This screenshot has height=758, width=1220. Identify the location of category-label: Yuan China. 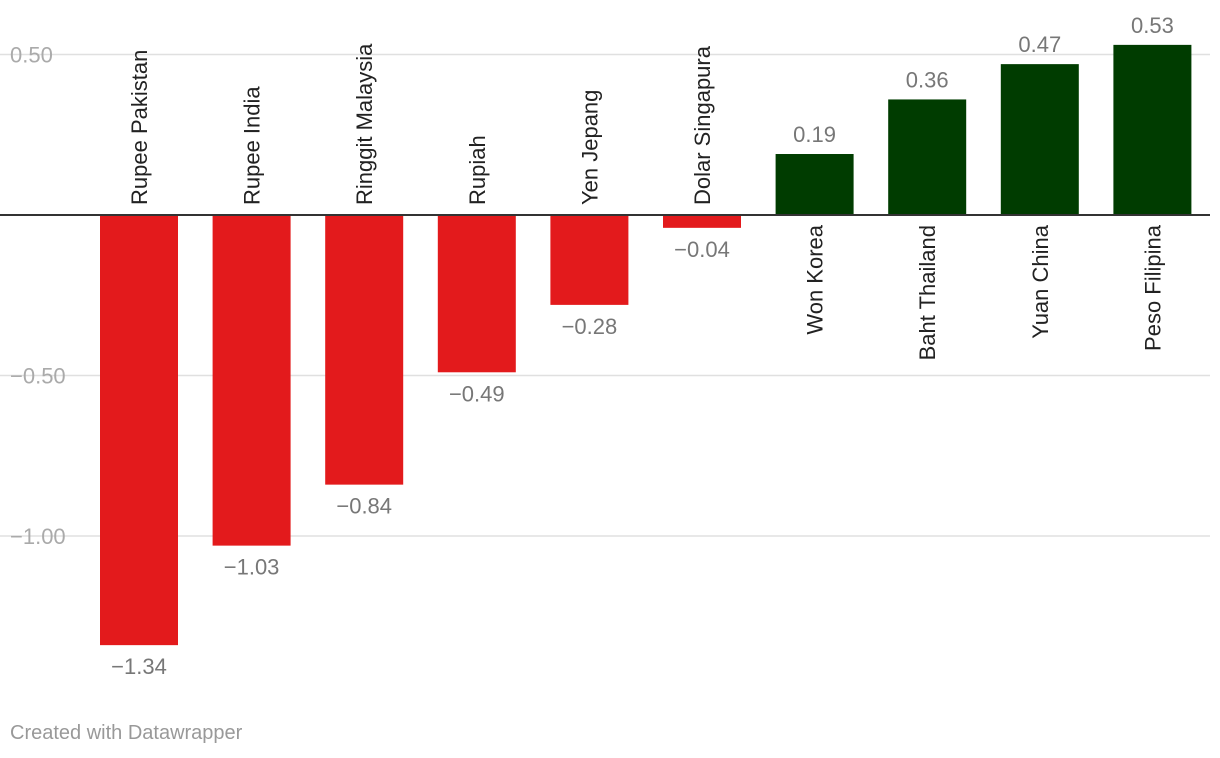
(1040, 281).